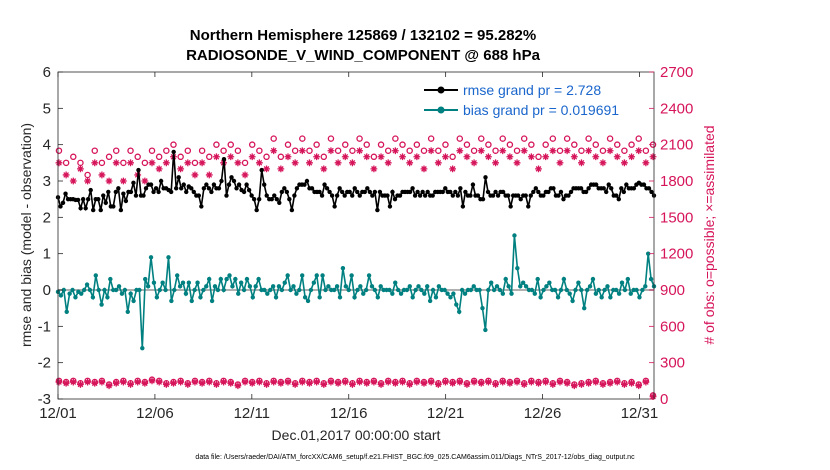  I want to click on y-tick-label: 1, so click(47, 254).